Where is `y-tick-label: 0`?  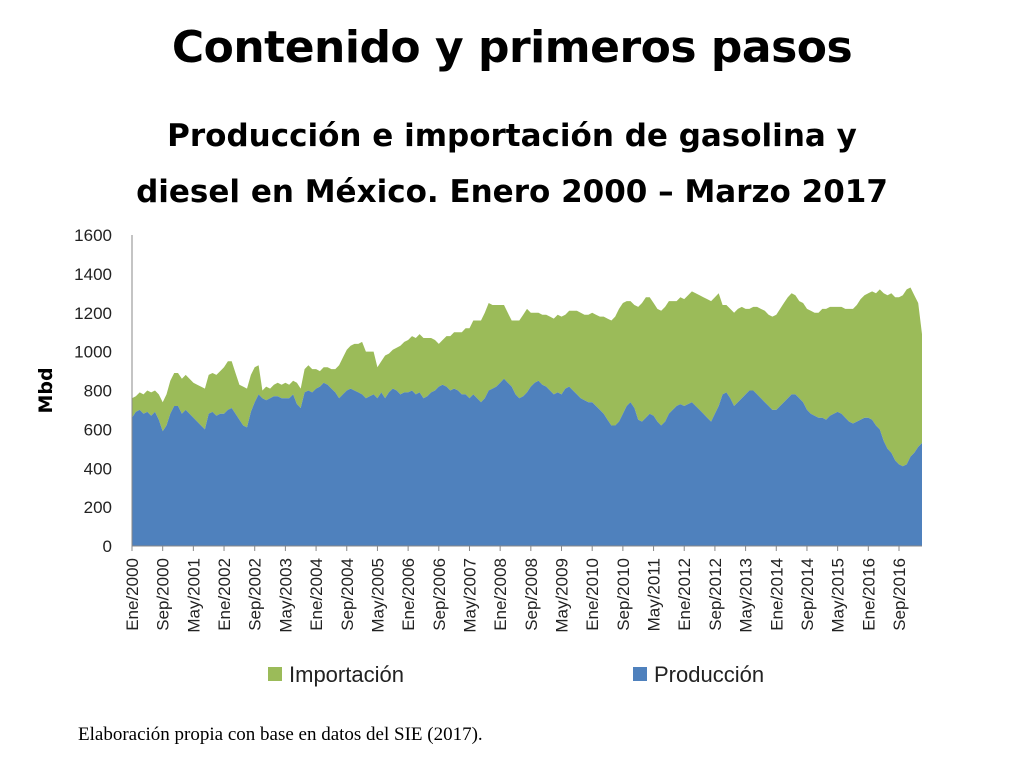 y-tick-label: 0 is located at coordinates (107, 546).